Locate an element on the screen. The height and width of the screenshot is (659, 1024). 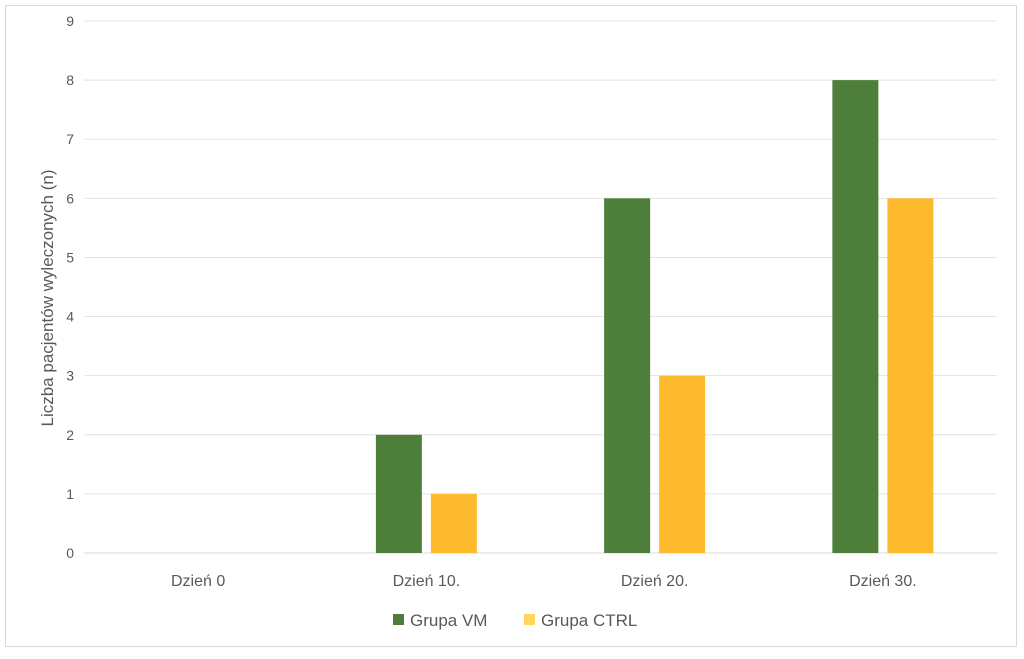
legend-label: Grupa CTRL is located at coordinates (589, 620).